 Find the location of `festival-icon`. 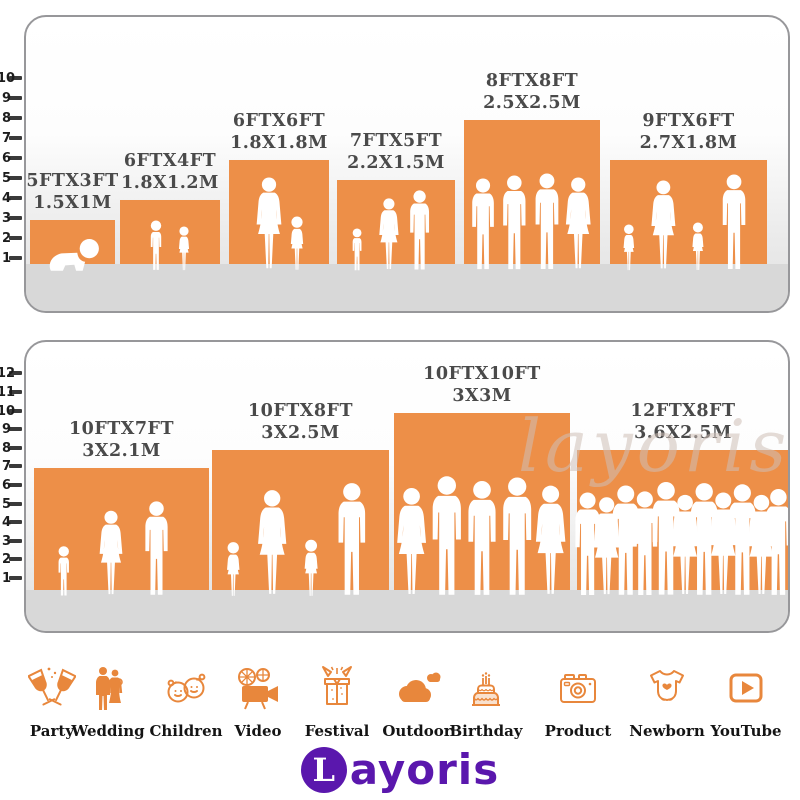

festival-icon is located at coordinates (337, 688).